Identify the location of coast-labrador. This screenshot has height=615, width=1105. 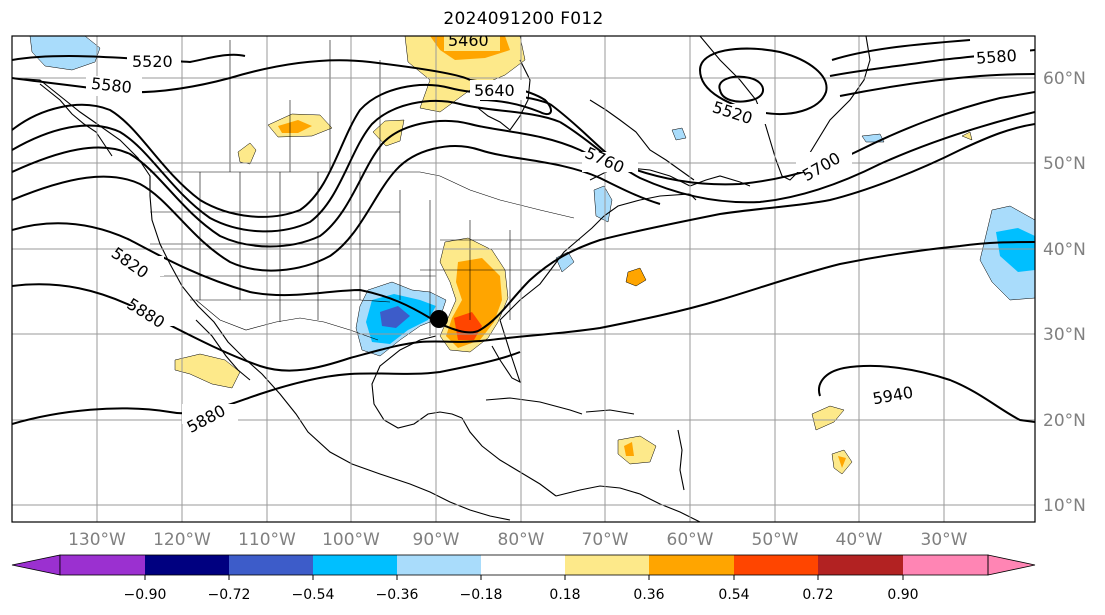
(642, 140).